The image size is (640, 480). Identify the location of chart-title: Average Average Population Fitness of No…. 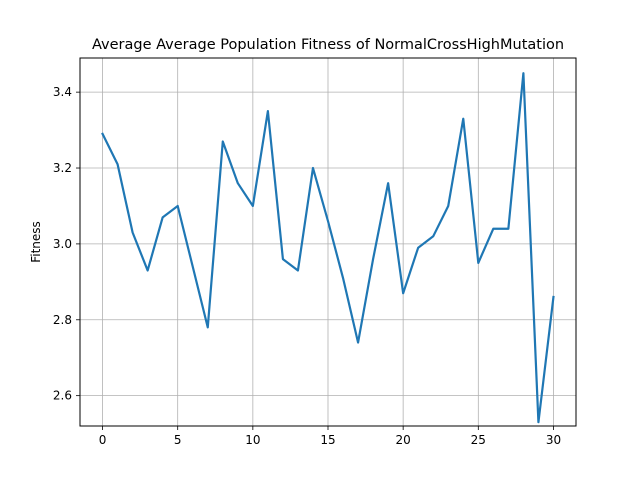
(328, 45).